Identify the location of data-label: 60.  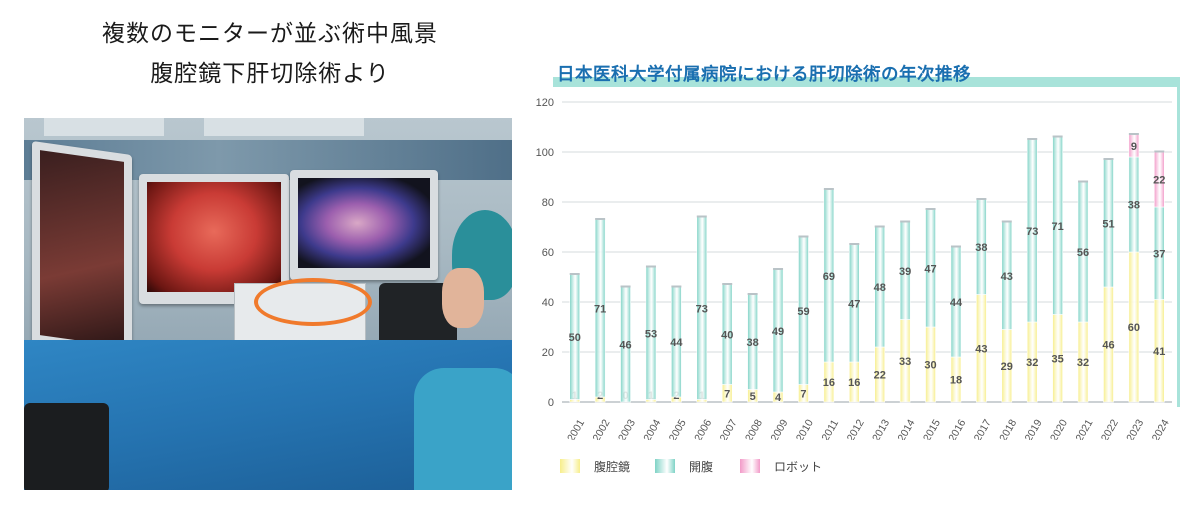
(1134, 328).